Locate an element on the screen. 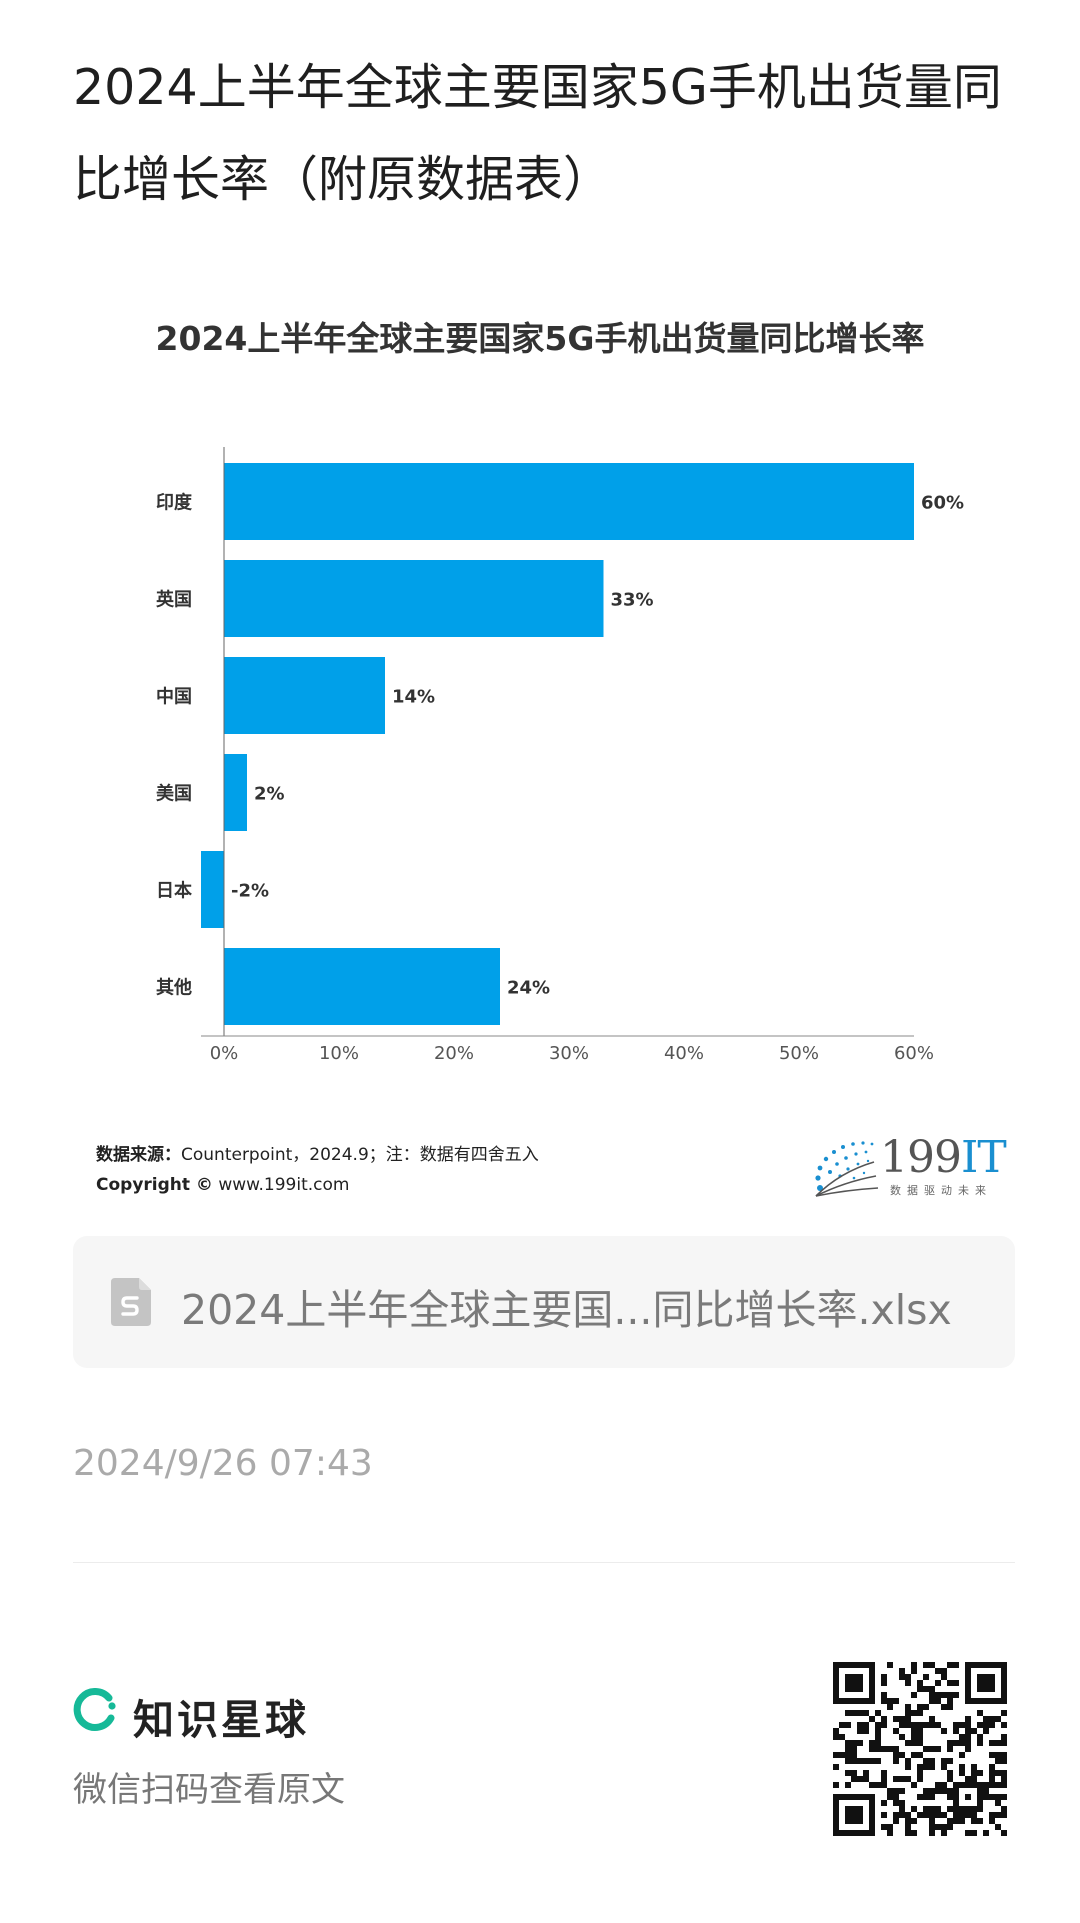 This screenshot has height=1923, width=1080. logo-digits: 199 is located at coordinates (921, 1157).